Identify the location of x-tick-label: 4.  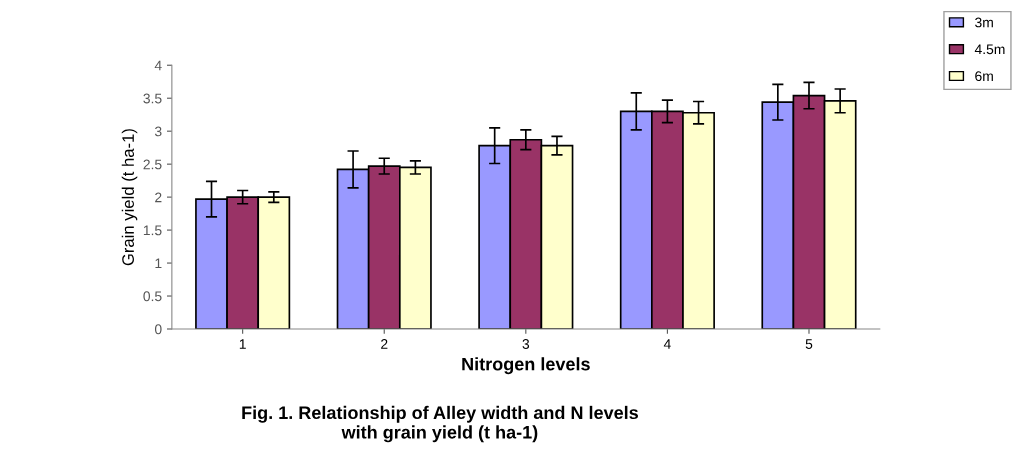
(667, 344).